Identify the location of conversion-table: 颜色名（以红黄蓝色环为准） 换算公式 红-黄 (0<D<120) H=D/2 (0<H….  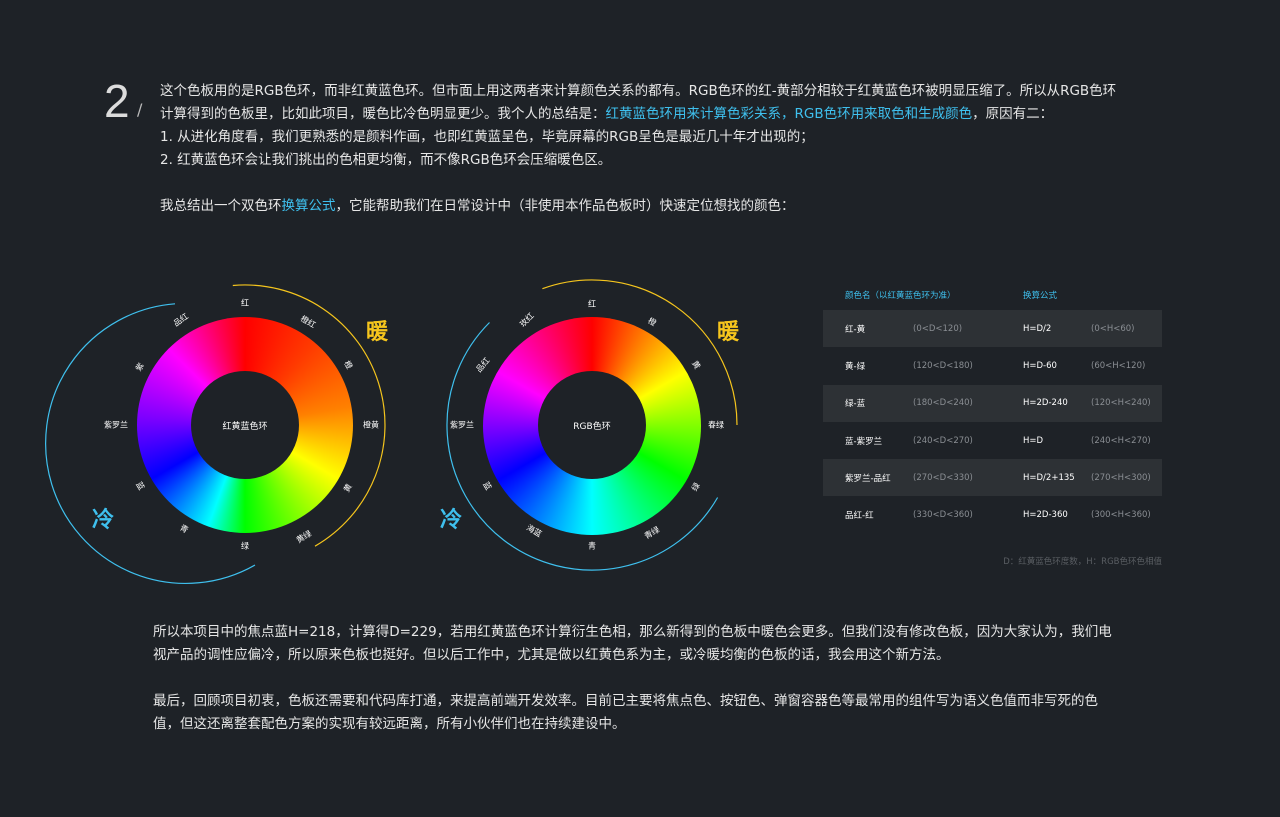
(992, 407).